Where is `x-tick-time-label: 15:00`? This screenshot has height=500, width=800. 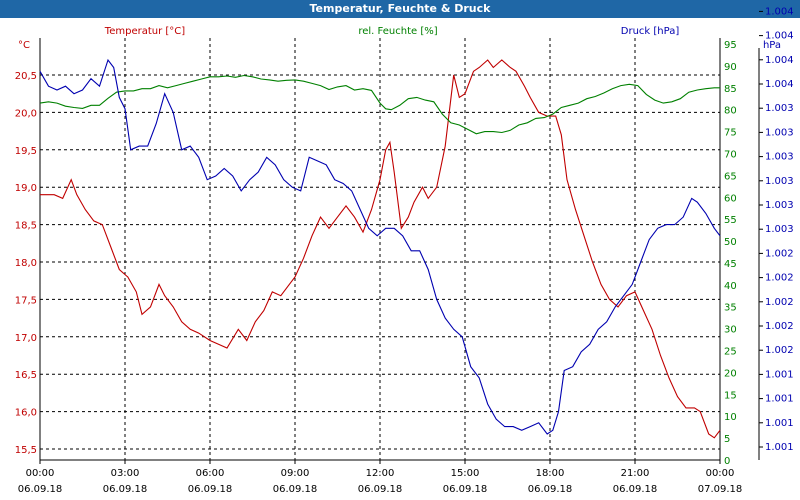
x-tick-time-label: 15:00 is located at coordinates (465, 473).